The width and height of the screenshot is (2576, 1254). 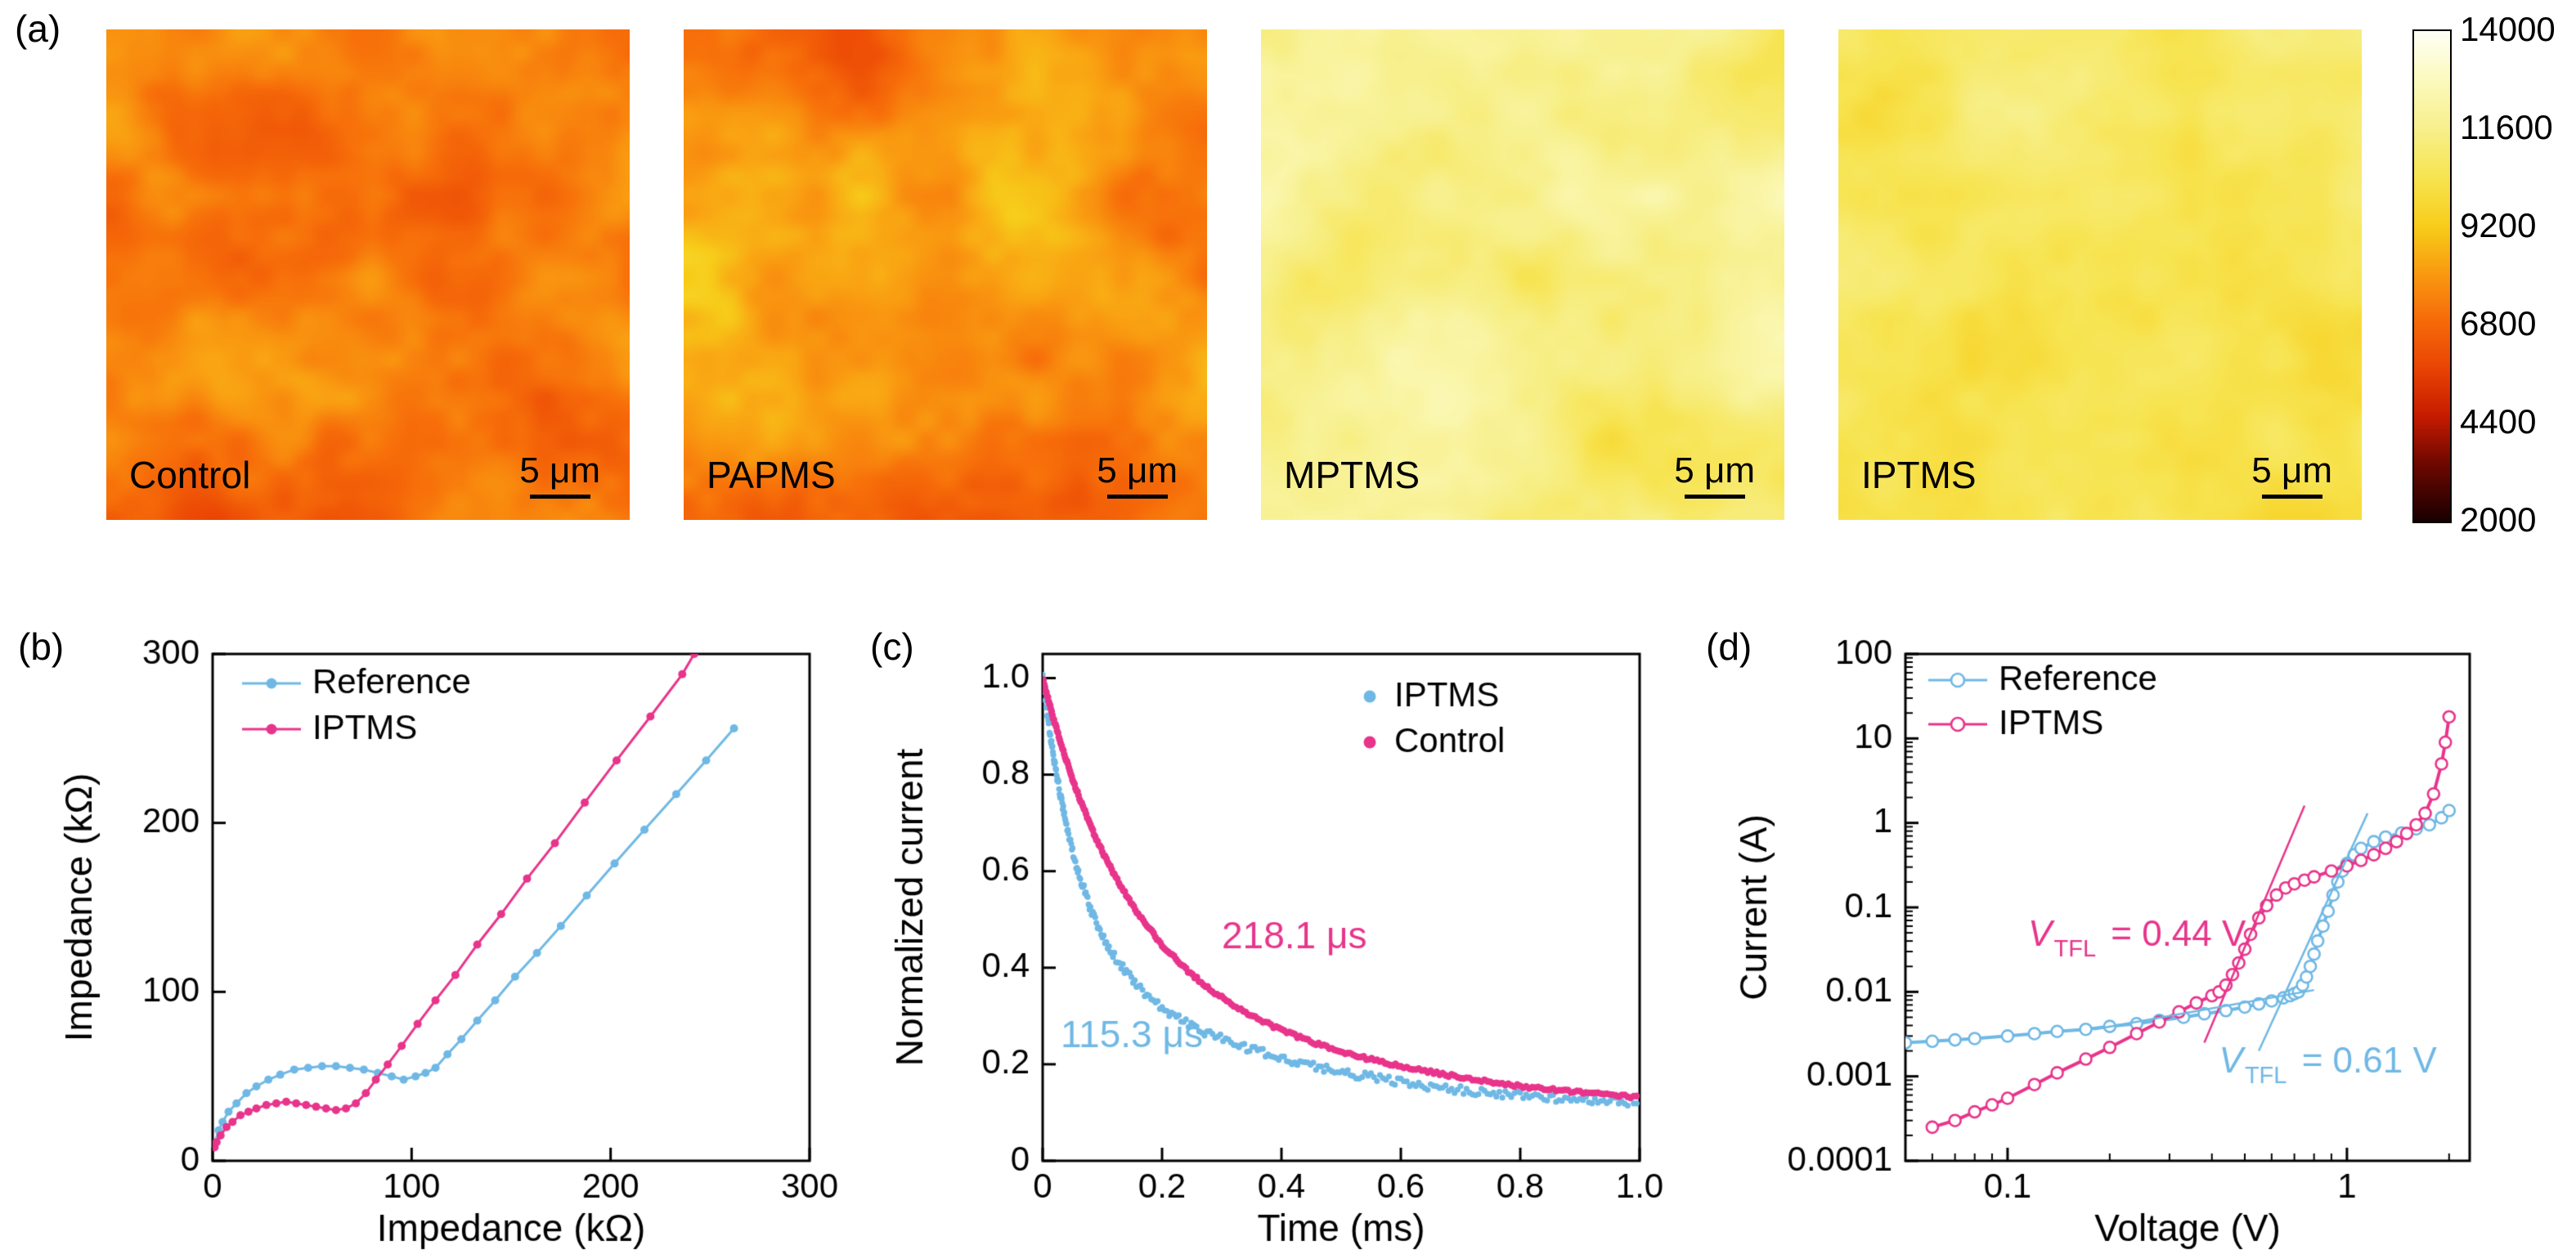 I want to click on afm-map-iptms-image, so click(x=2100, y=274).